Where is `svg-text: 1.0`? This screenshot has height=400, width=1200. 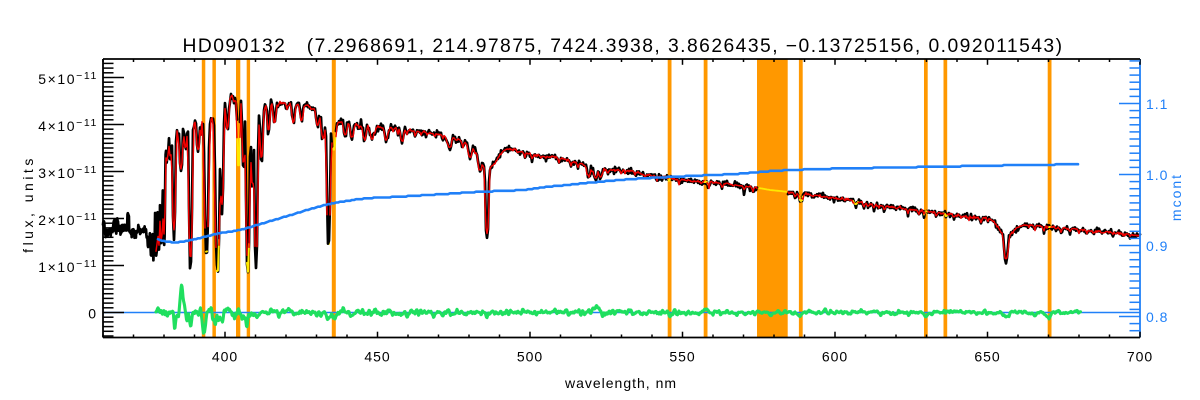 svg-text: 1.0 is located at coordinates (1157, 175).